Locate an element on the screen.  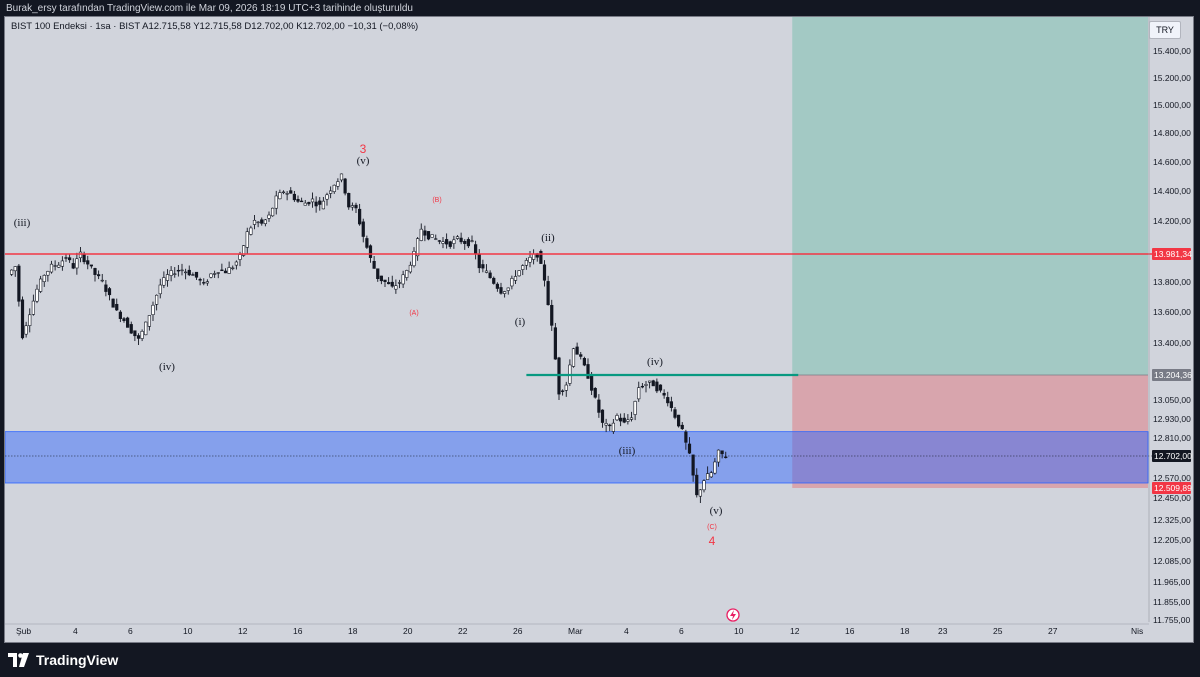
x-tick-label: 10 is located at coordinates (739, 631).